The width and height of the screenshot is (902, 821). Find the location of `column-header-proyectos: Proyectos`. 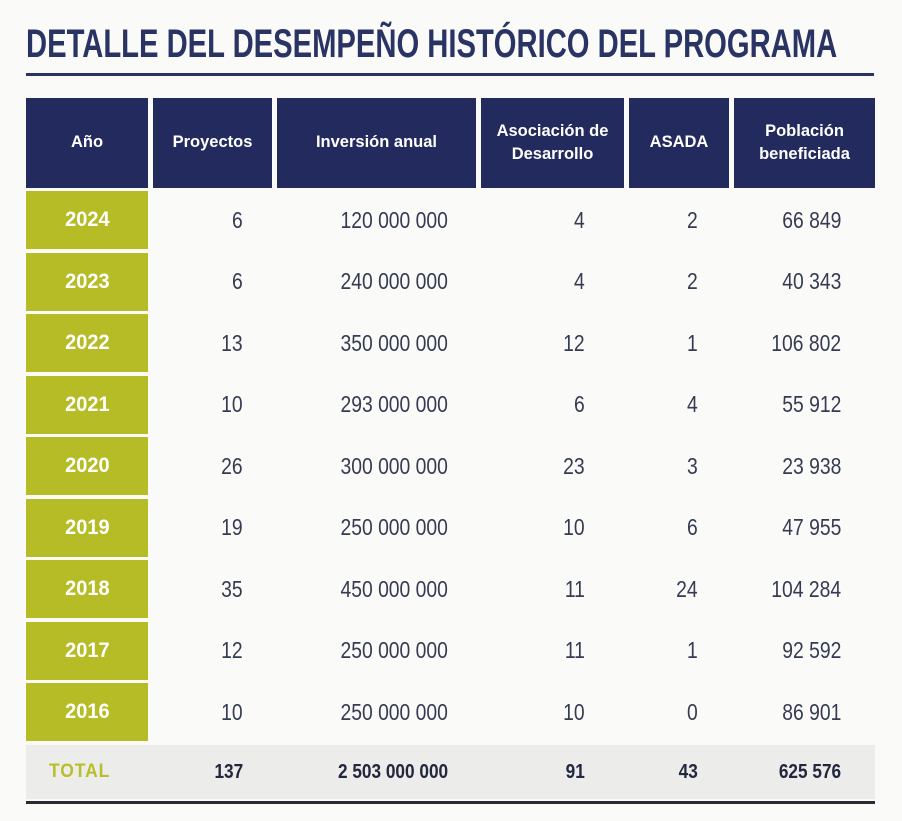

column-header-proyectos: Proyectos is located at coordinates (212, 142).